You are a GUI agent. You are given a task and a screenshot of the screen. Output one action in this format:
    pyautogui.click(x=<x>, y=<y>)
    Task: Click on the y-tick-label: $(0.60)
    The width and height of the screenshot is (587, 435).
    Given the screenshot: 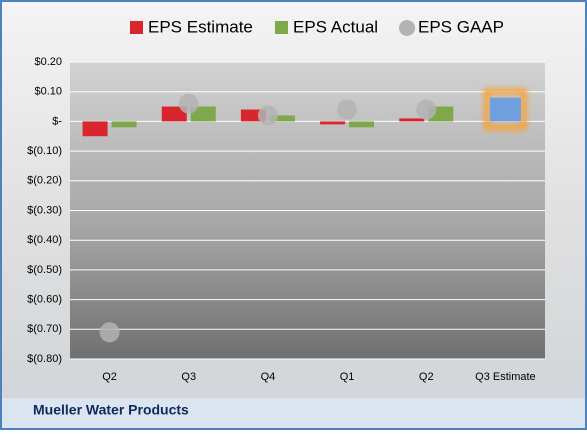 What is the action you would take?
    pyautogui.click(x=44, y=300)
    